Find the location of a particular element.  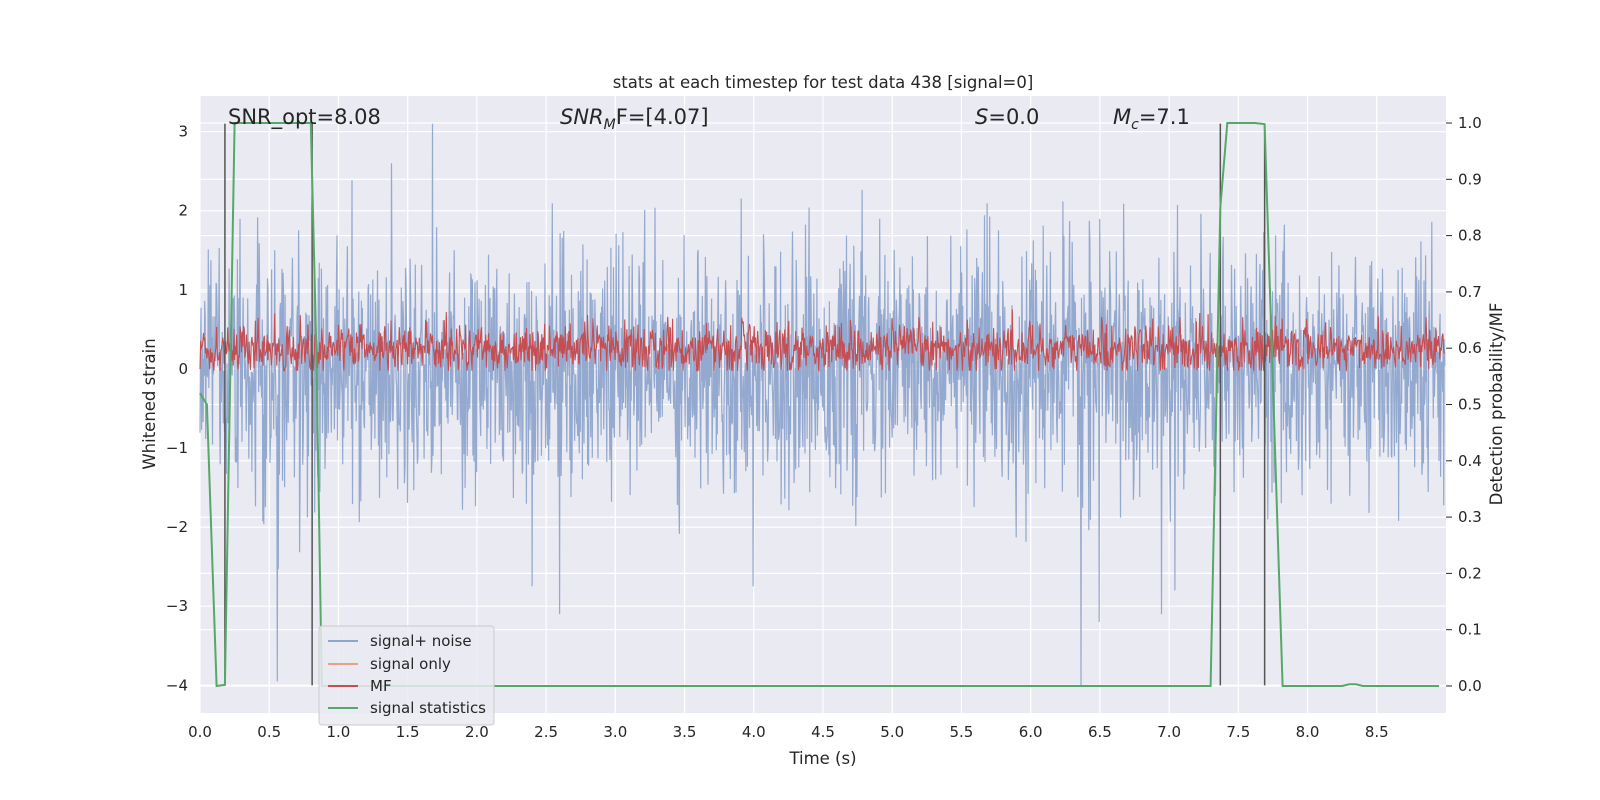

x-tick-label: 8.0 is located at coordinates (1308, 732).